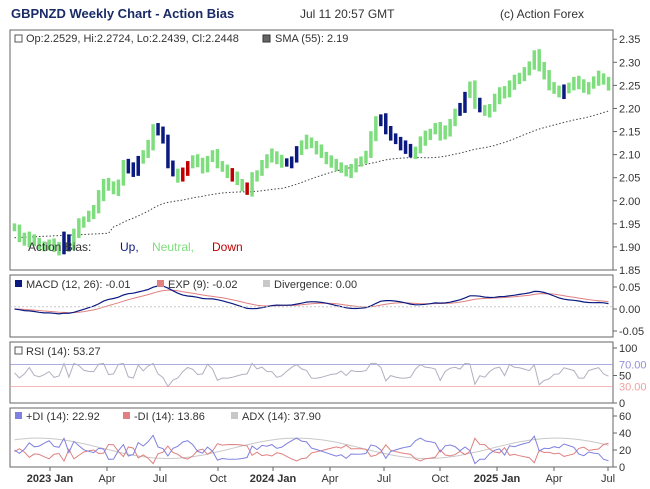  Describe the element at coordinates (629, 271) in the screenshot. I see `price-ytick-label: 1.85` at that location.